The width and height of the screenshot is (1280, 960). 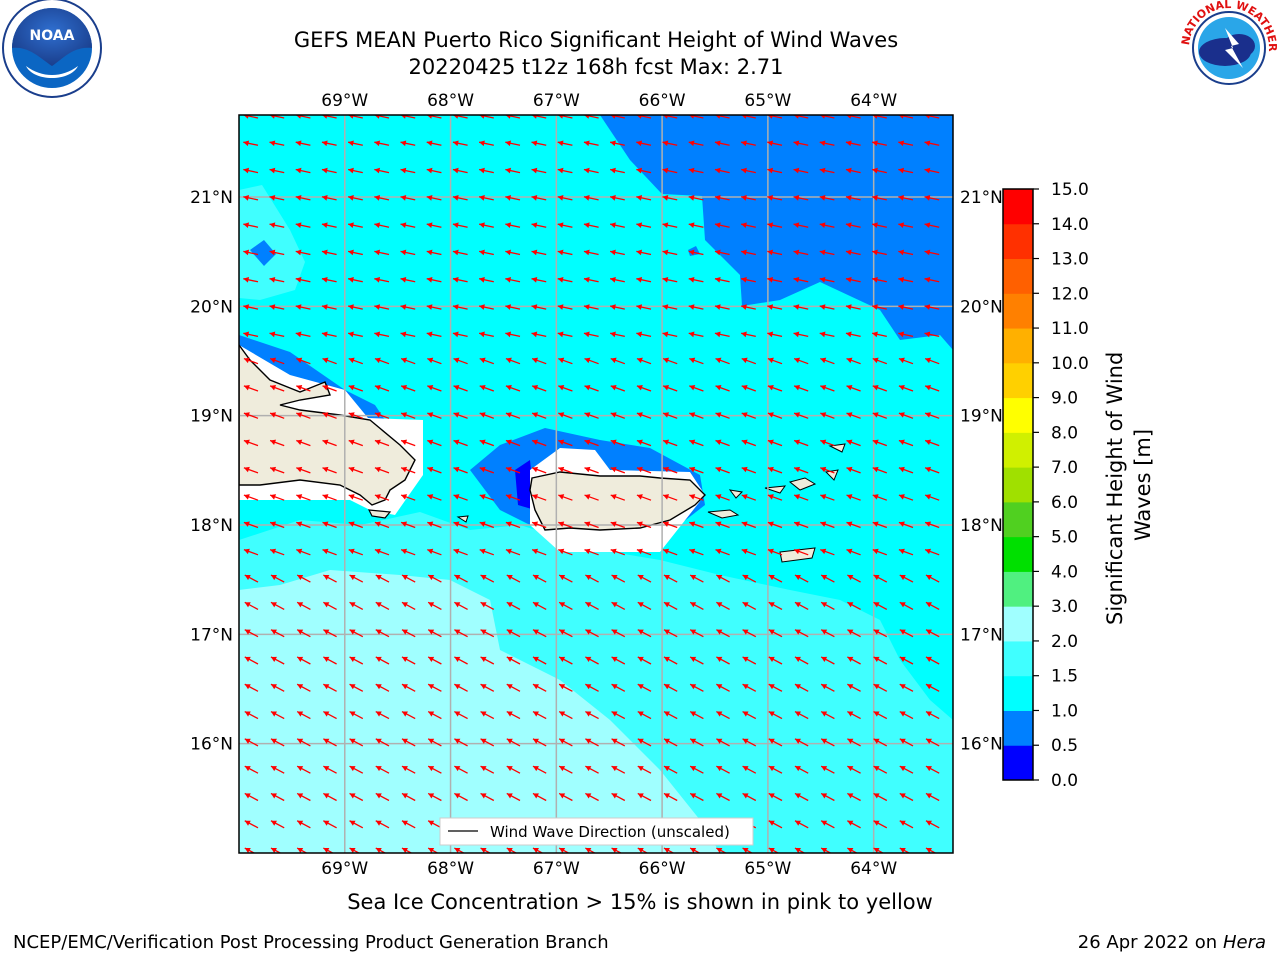 What do you see at coordinates (981, 635) in the screenshot?
I see `lat-label: 17°N` at bounding box center [981, 635].